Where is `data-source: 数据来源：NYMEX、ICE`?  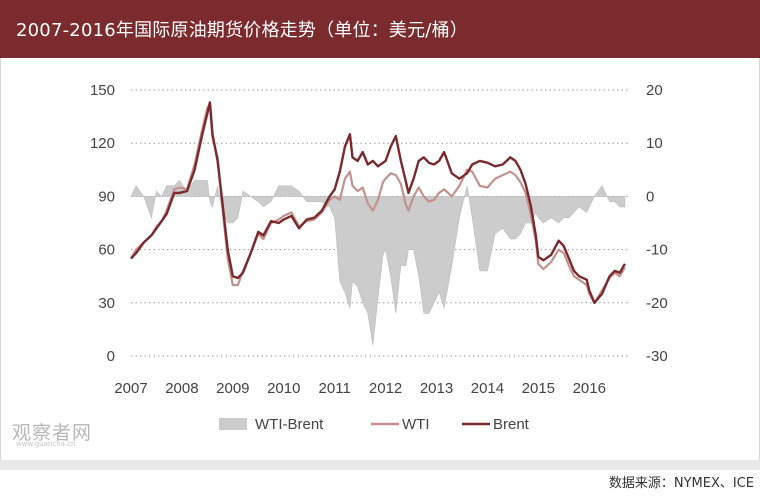
data-source: 数据来源：NYMEX、ICE is located at coordinates (681, 483).